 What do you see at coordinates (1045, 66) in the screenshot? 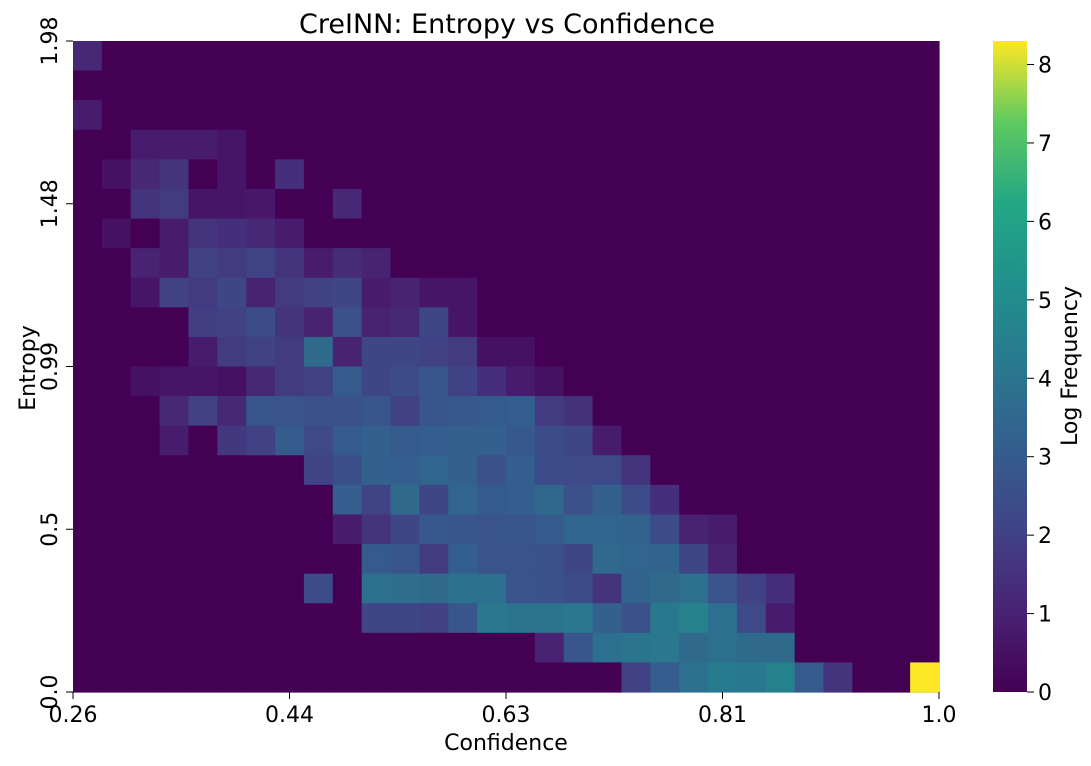
I see `colorbar-tick-label: 8` at bounding box center [1045, 66].